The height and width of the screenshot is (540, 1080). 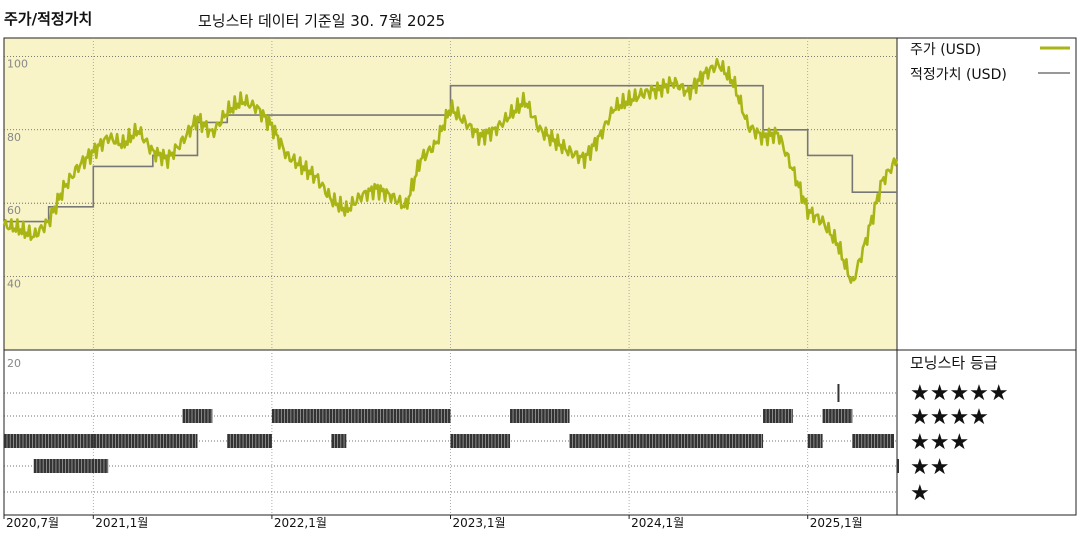 What do you see at coordinates (949, 417) in the screenshot?
I see `rating-legend-stars: ★★★★` at bounding box center [949, 417].